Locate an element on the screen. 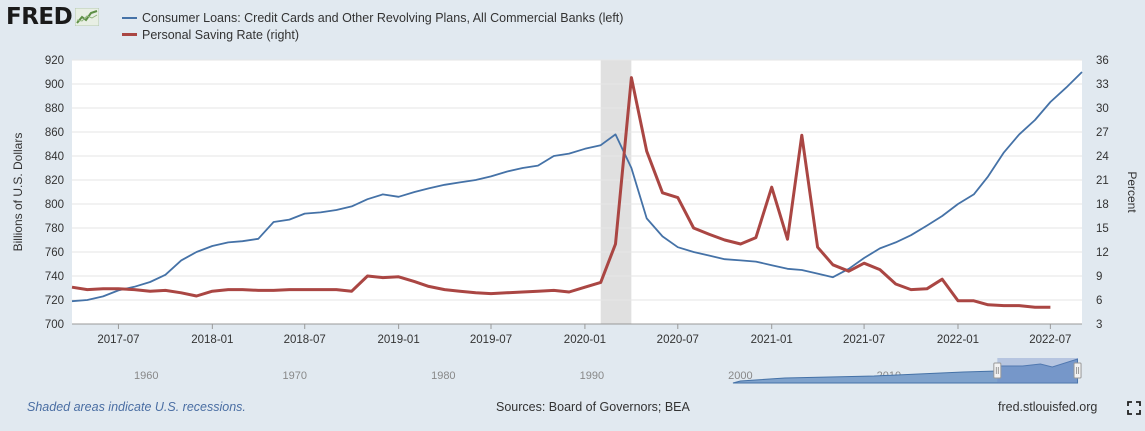  left-tick-label: 700 is located at coordinates (54, 325).